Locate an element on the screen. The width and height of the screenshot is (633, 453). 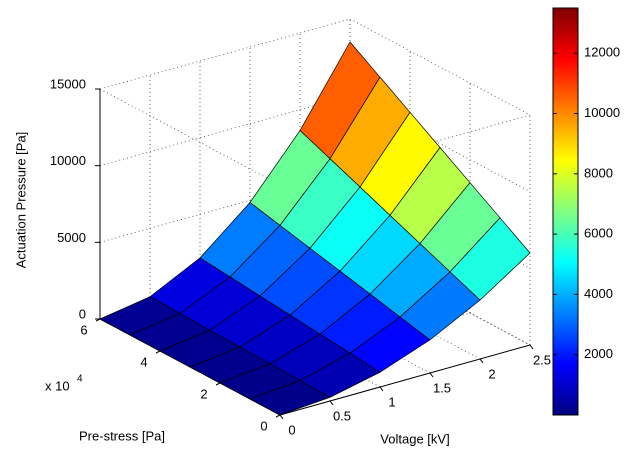
y-tick-label: 2 is located at coordinates (203, 393).